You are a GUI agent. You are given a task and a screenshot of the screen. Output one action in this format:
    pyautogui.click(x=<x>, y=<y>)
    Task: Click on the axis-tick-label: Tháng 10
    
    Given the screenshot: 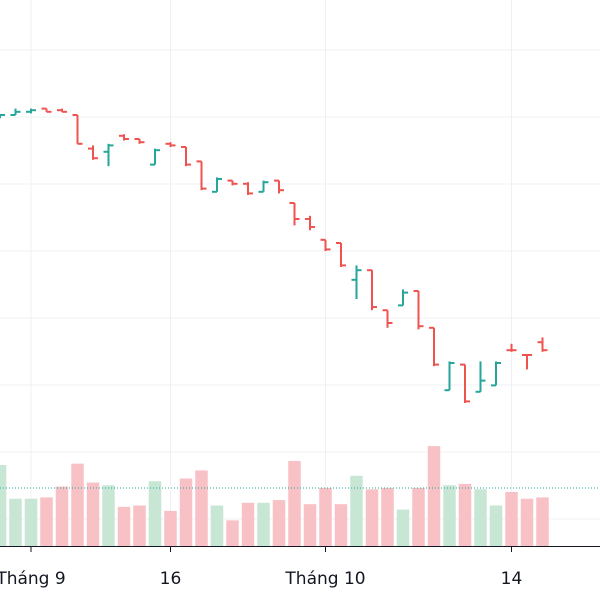 What is the action you would take?
    pyautogui.click(x=324, y=579)
    